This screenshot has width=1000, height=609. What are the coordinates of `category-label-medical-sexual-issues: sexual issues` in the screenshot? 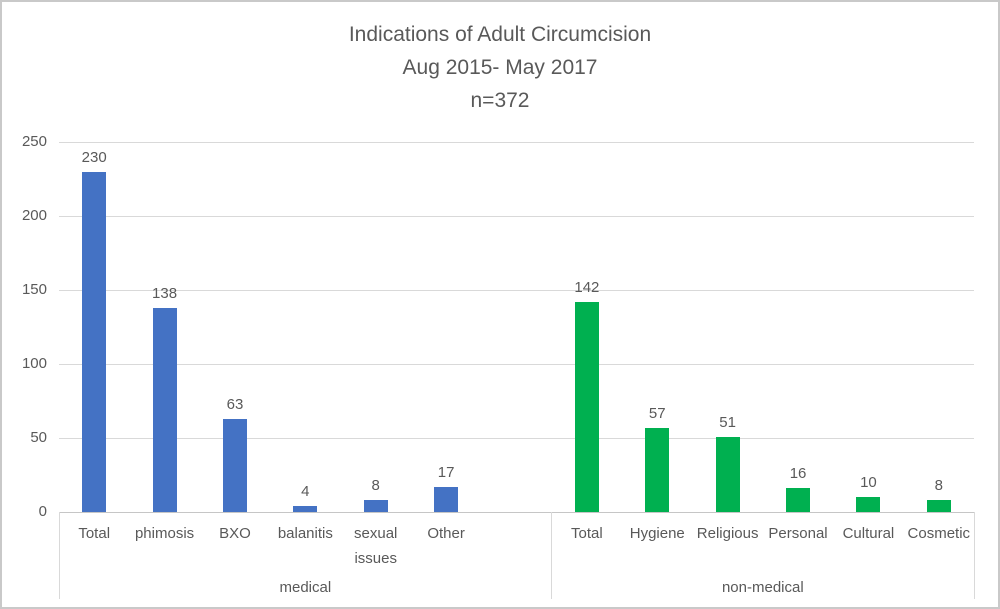 It's located at (376, 546).